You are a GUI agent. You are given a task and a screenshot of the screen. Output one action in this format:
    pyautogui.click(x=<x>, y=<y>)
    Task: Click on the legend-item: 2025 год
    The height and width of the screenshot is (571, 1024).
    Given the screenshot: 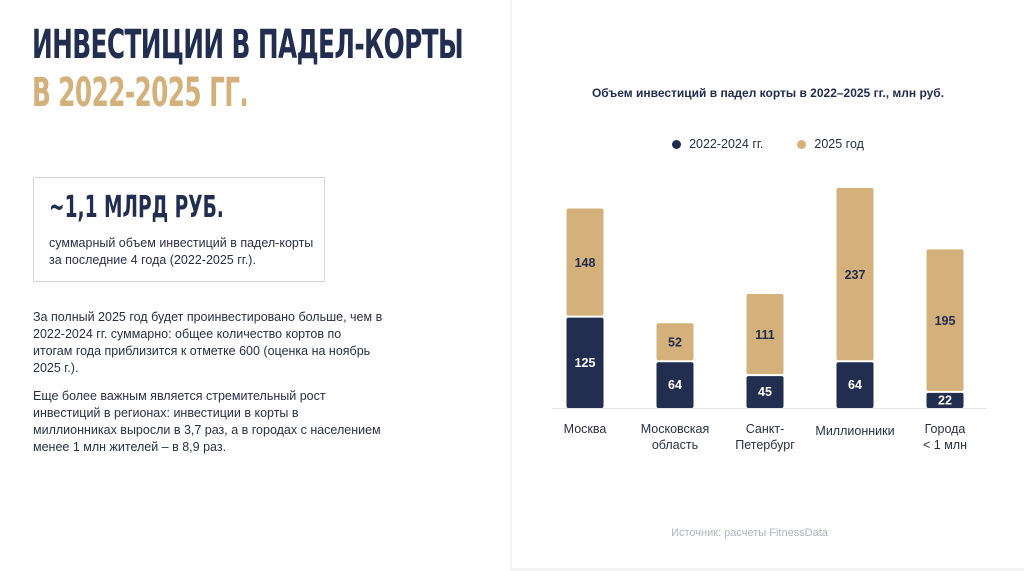 What is the action you would take?
    pyautogui.click(x=830, y=144)
    